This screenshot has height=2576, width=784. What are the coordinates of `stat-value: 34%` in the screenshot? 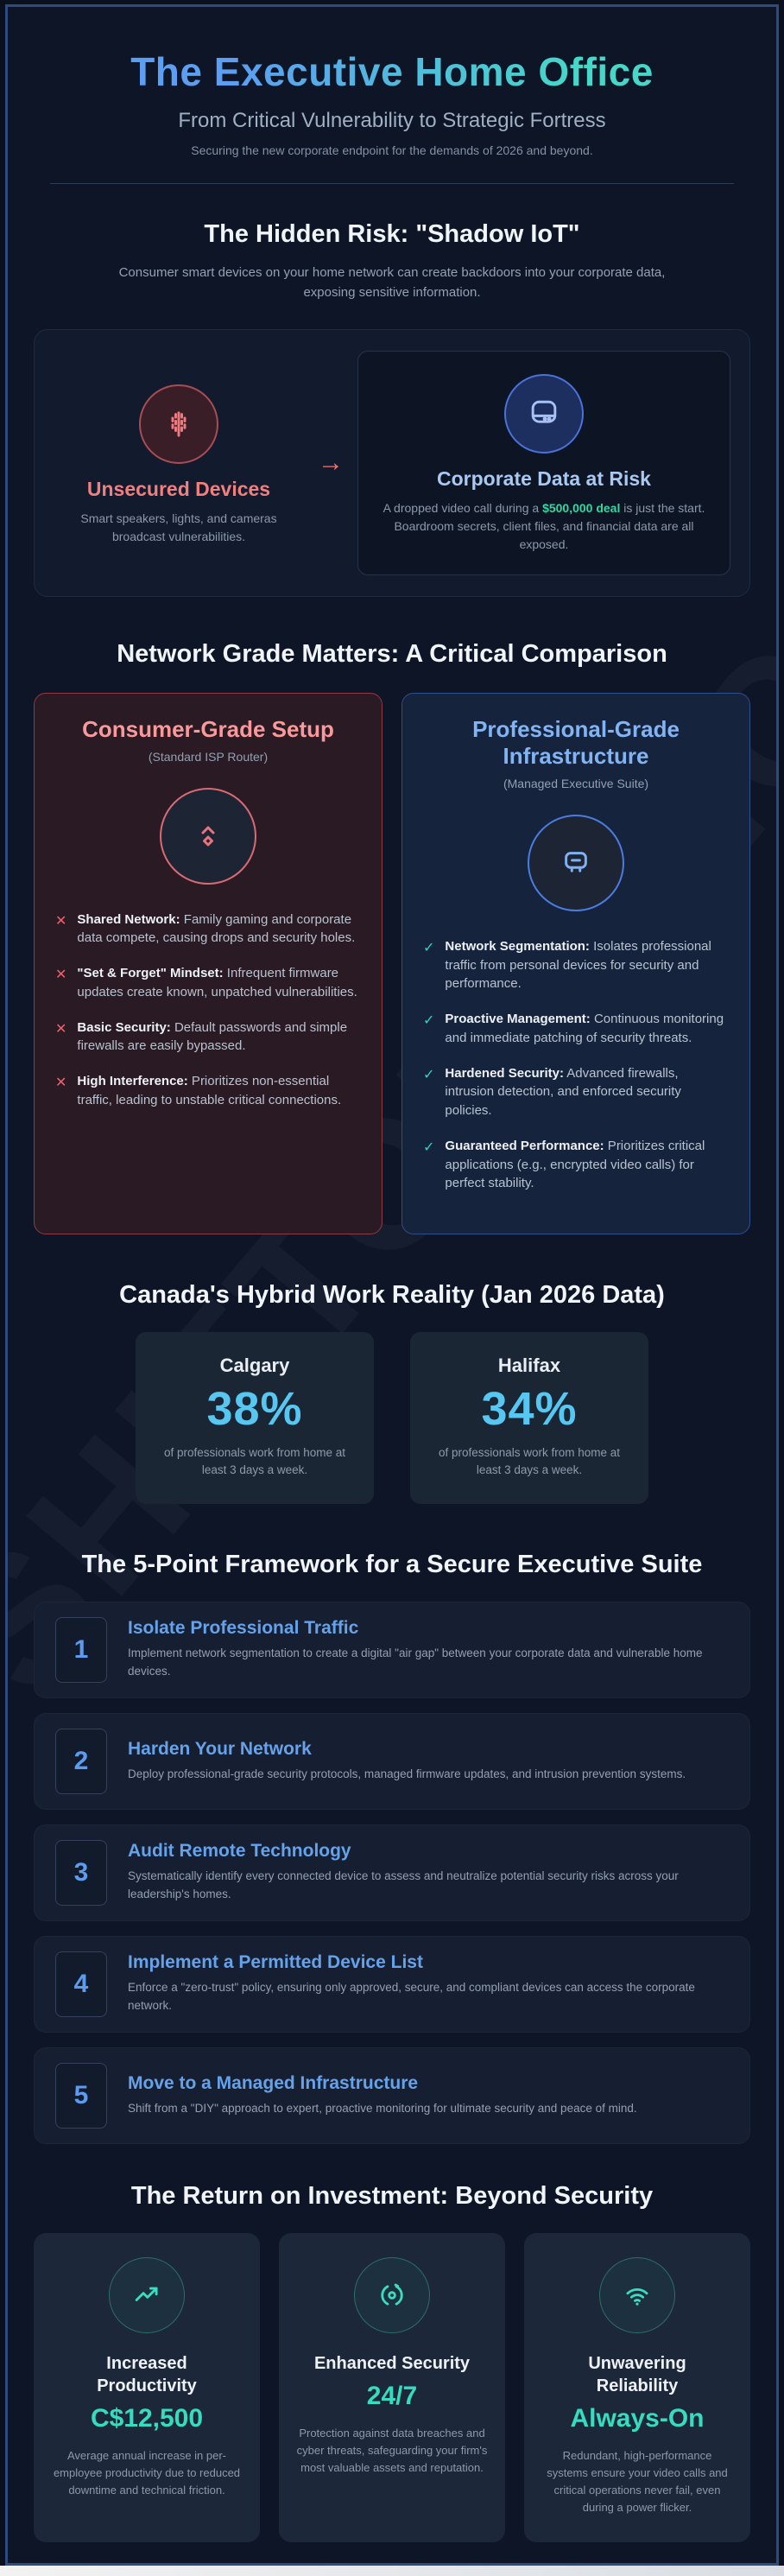 It's located at (529, 1409).